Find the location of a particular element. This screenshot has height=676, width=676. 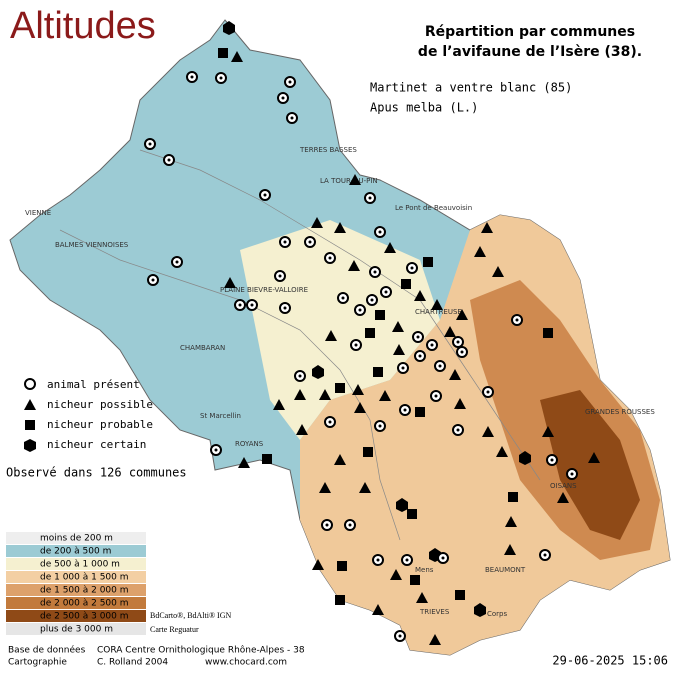

place-name: CHAMBARAN is located at coordinates (202, 348).